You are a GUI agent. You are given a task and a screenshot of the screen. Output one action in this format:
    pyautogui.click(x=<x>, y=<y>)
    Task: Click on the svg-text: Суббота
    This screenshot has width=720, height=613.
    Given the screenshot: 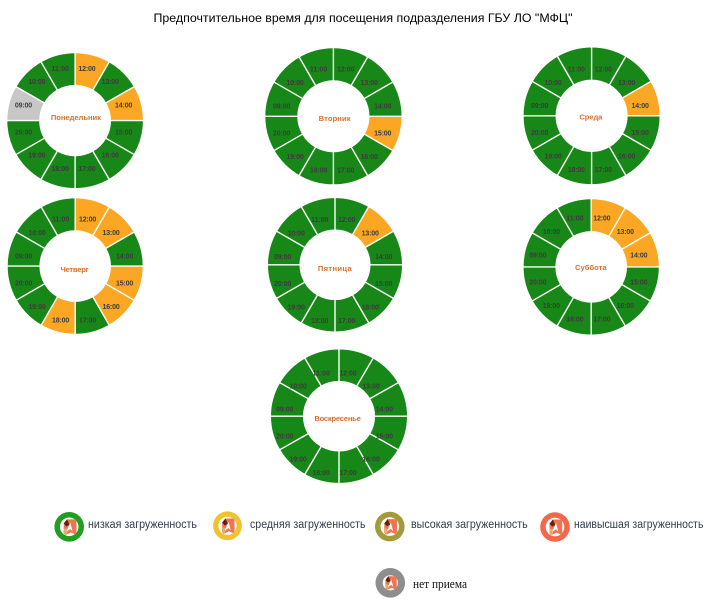 What is the action you would take?
    pyautogui.click(x=591, y=267)
    